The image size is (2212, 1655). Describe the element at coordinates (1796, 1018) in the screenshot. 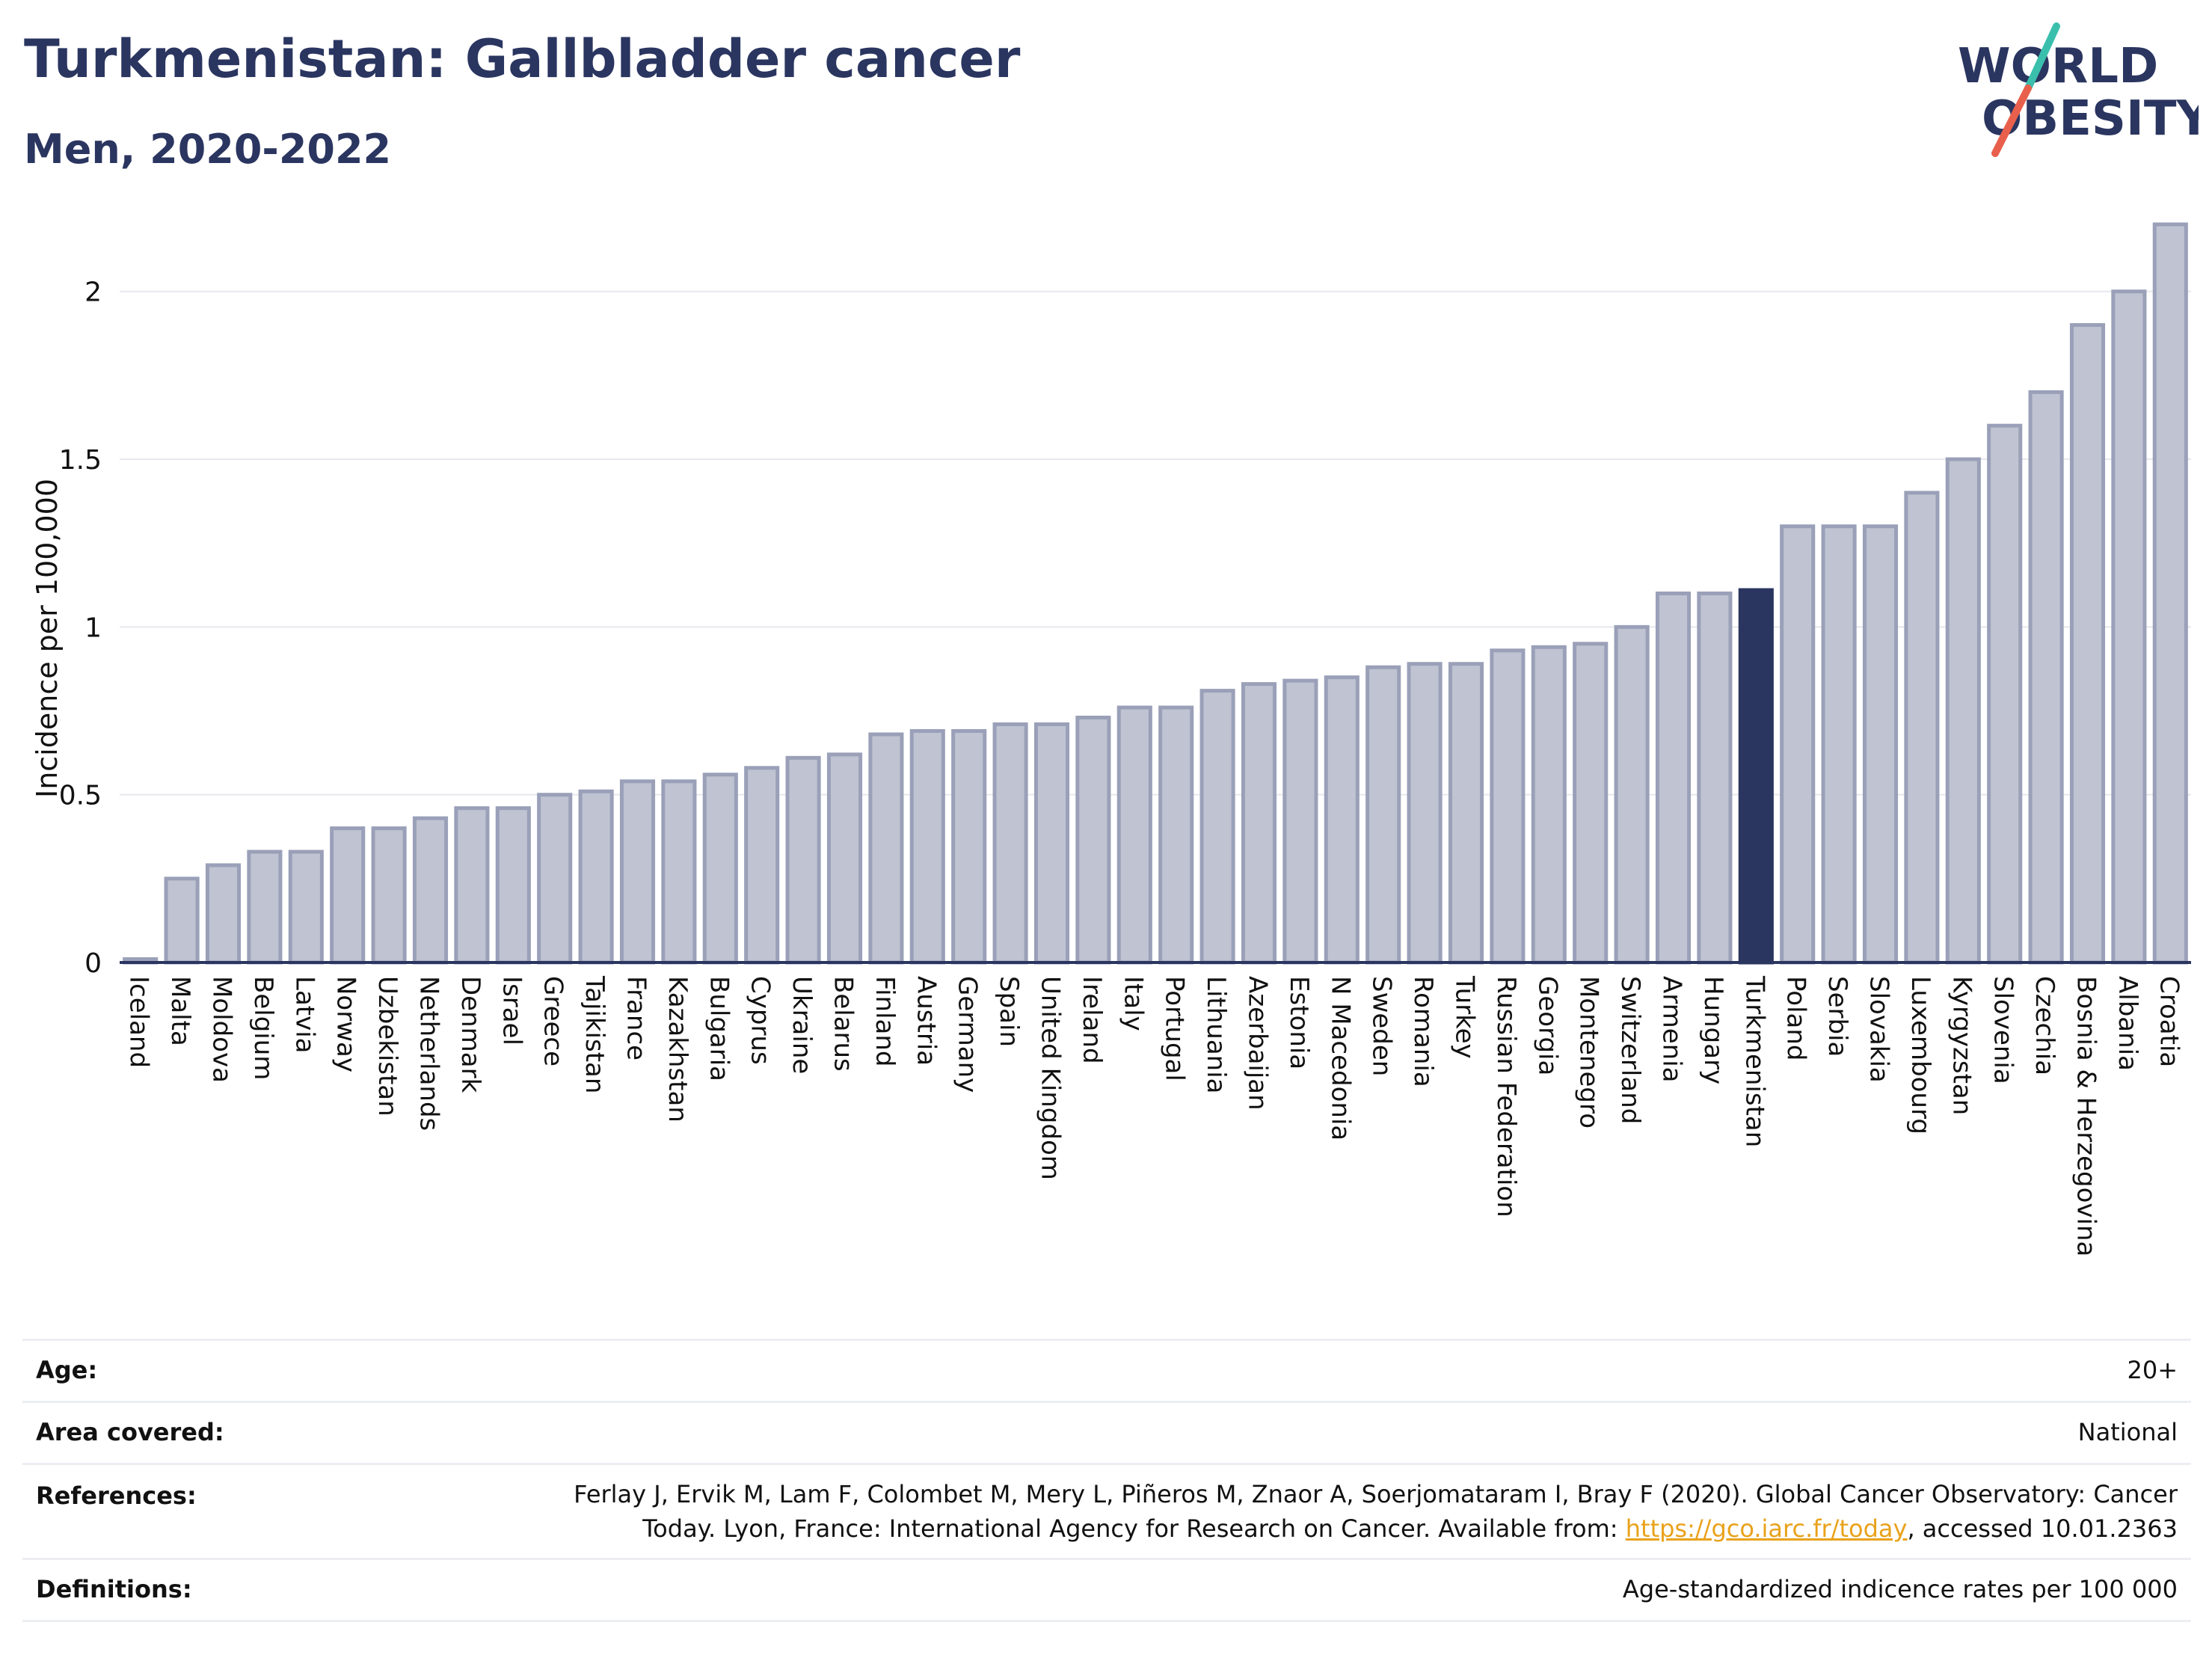

I see `x-tick-label: Poland` at that location.